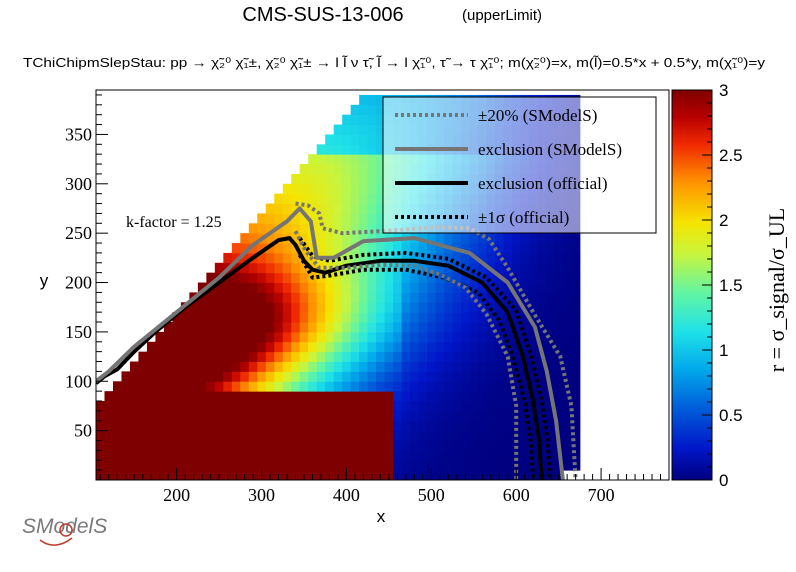 This screenshot has height=572, width=796. Describe the element at coordinates (516, 495) in the screenshot. I see `x-tick-label: 600` at that location.